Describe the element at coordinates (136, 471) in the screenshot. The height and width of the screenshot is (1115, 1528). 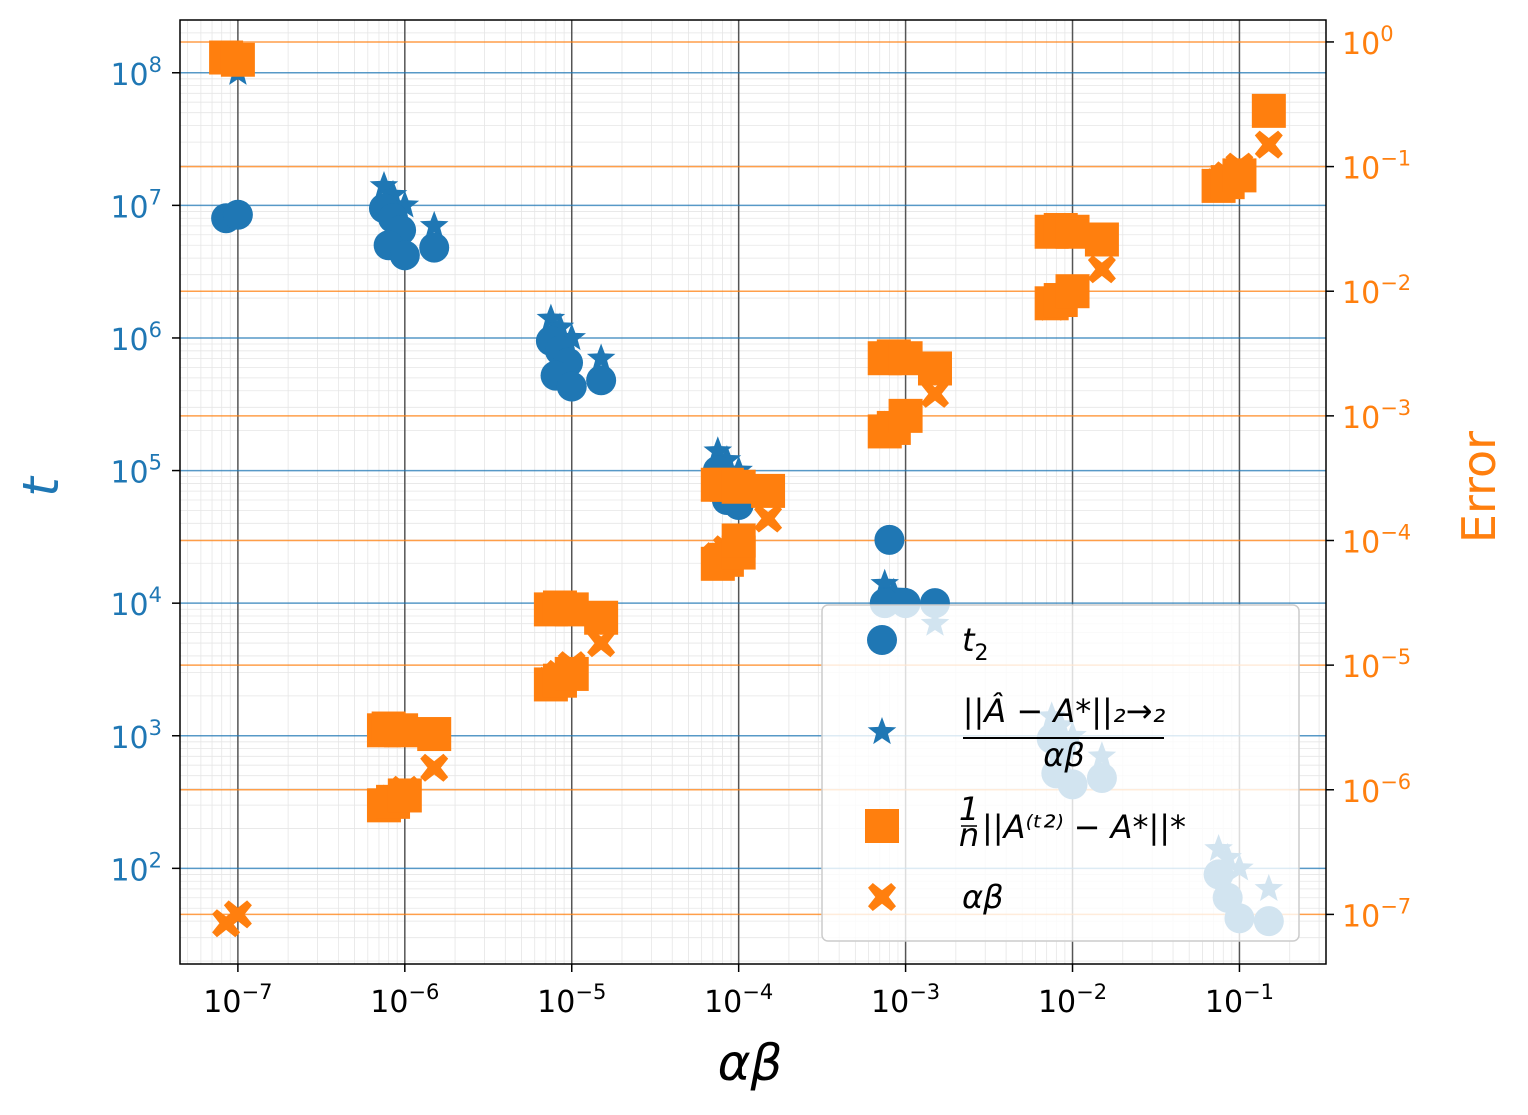
I see `y-tick-label: 10⁵` at that location.